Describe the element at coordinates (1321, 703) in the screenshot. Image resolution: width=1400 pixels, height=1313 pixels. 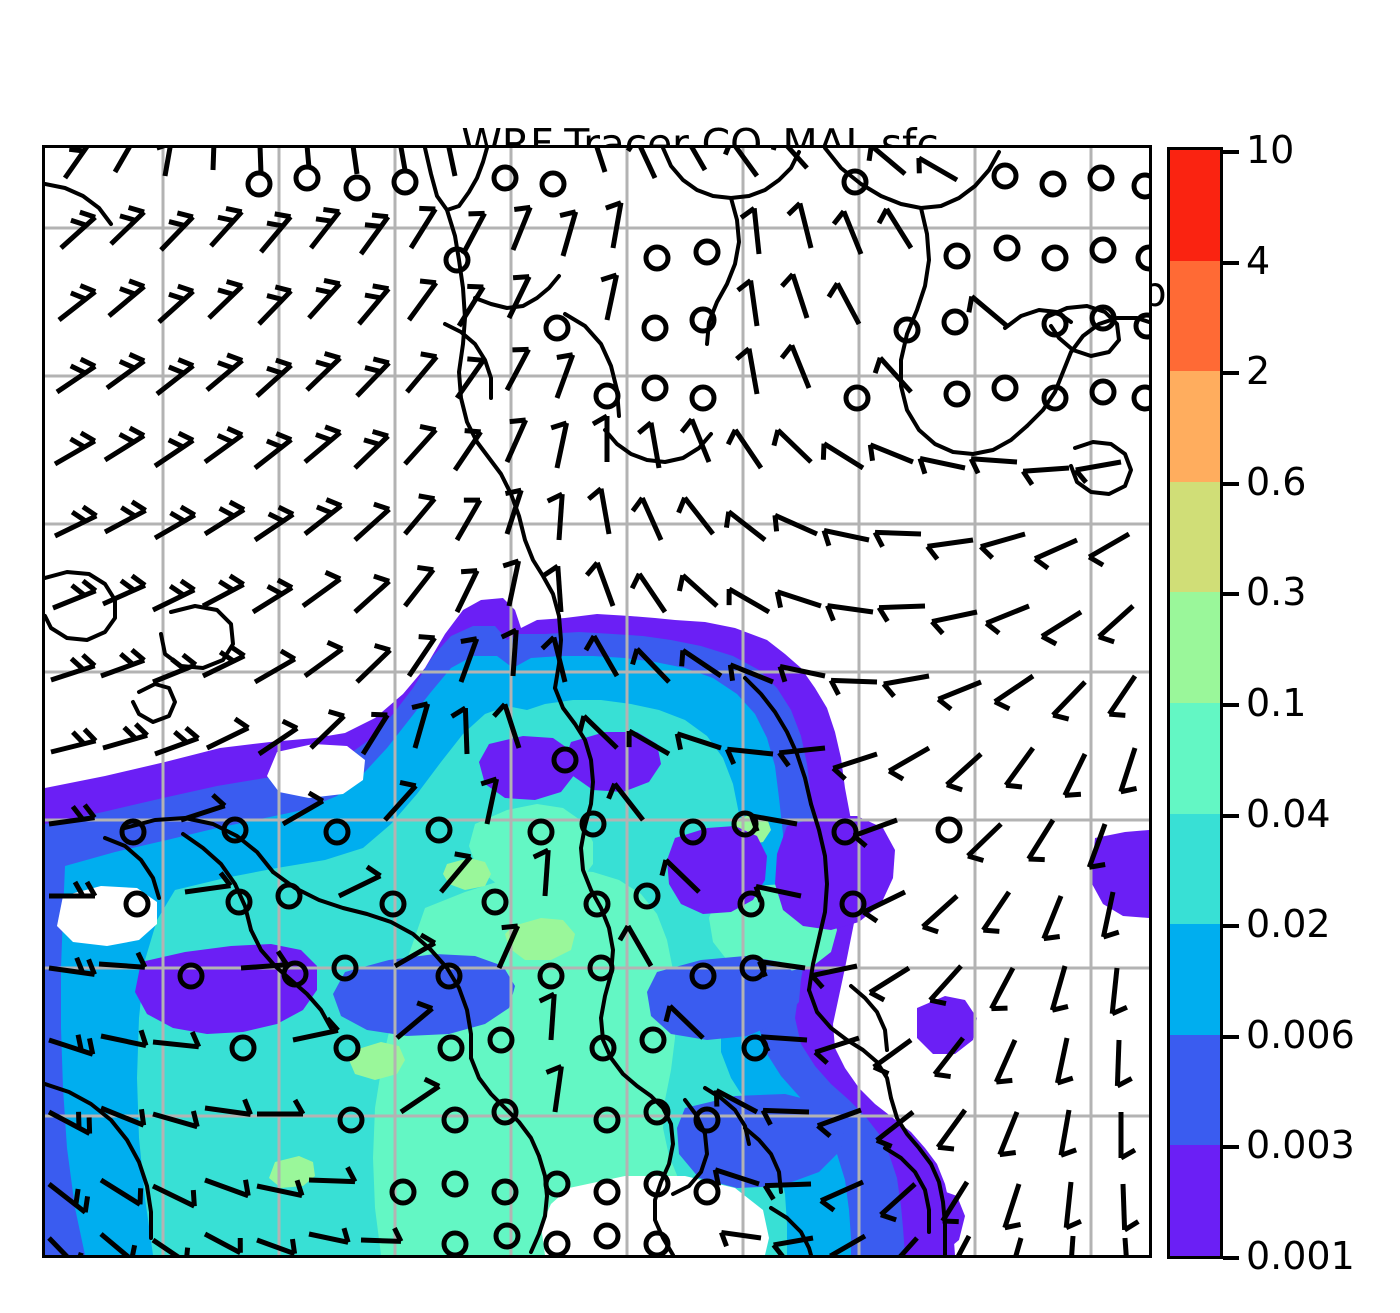
I see `colorbar-labels: 10 4 2 0.6 0.3 0.1 0.04 0.02 0.006 0.003 0.001` at that location.